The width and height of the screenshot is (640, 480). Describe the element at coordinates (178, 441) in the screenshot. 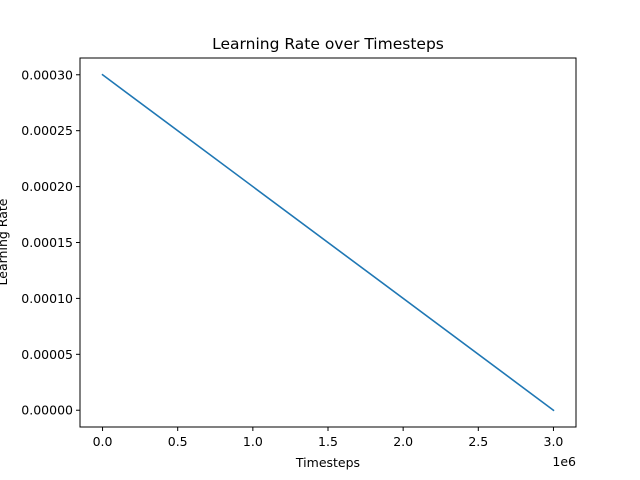

I see `x-tick-label: 0.5` at that location.